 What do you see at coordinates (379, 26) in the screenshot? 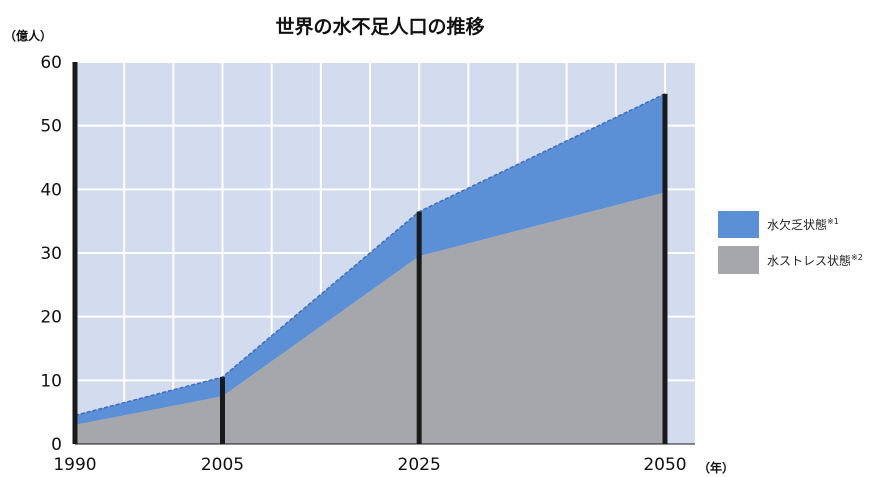
I see `chart-title: 世界の水不足人口の推移` at bounding box center [379, 26].